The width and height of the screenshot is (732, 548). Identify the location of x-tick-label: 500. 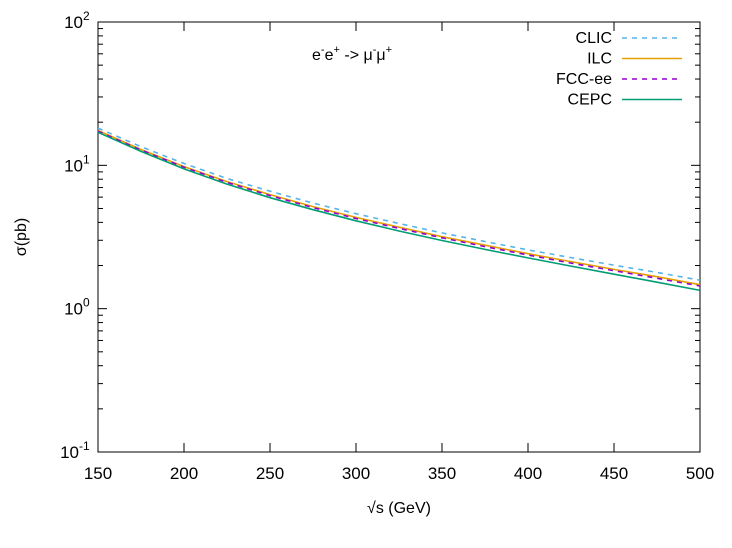
(700, 473).